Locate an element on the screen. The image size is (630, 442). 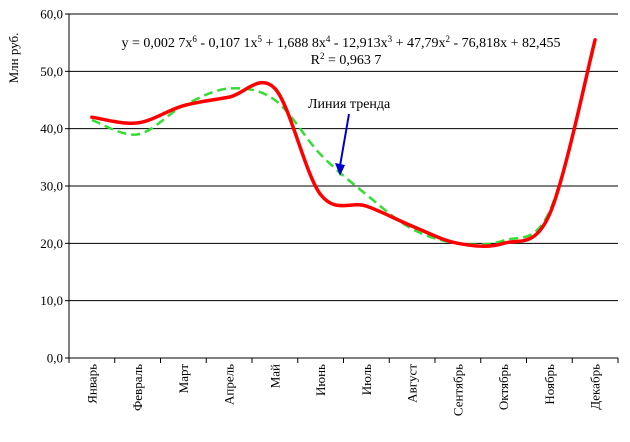
y-tick-label: 20,0 is located at coordinates (51, 243).